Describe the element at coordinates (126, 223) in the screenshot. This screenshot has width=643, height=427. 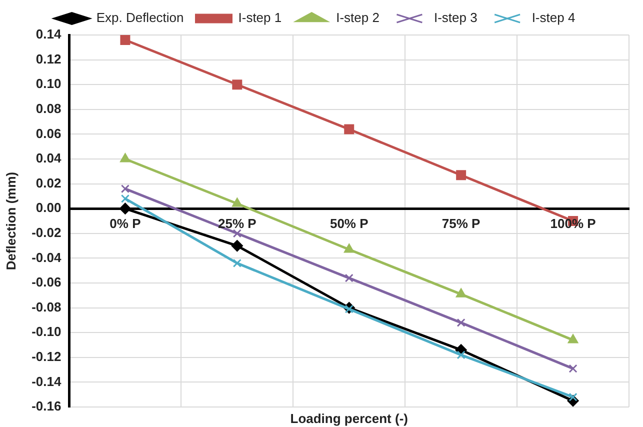
I see `x-tick-label: 0% P` at that location.